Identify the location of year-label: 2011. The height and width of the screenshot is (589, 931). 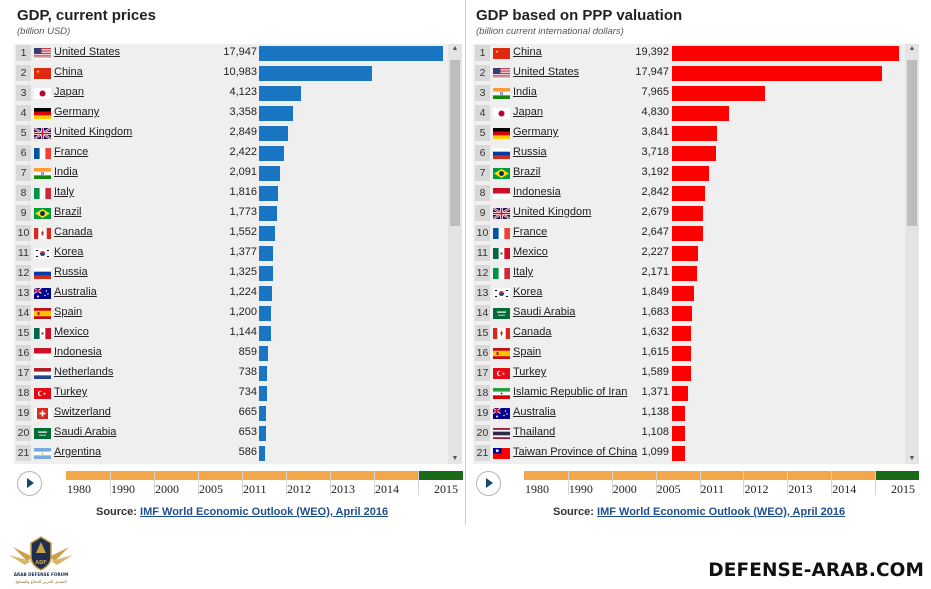
(712, 489).